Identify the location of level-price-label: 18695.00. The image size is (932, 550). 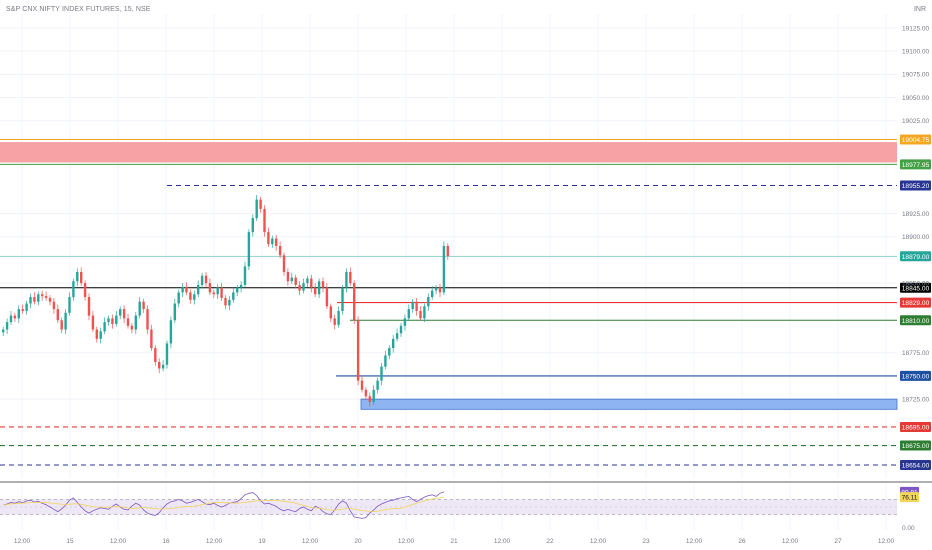
(916, 428).